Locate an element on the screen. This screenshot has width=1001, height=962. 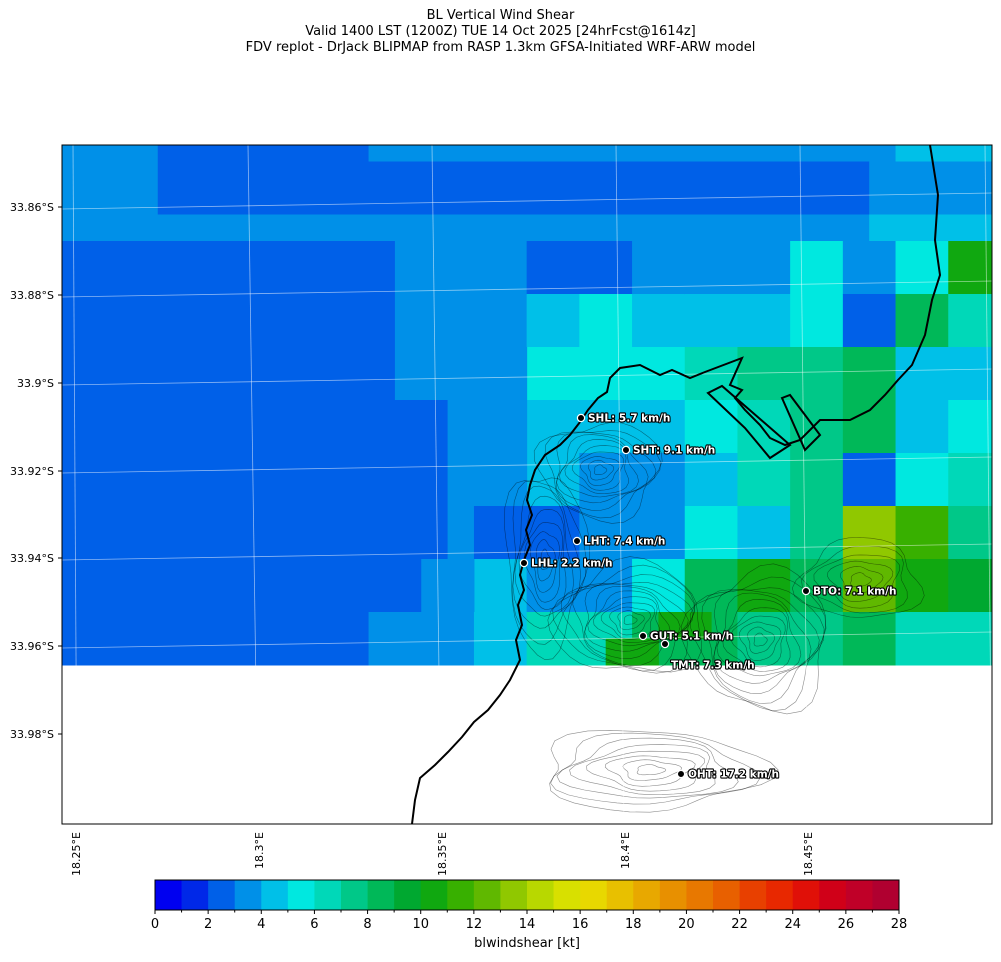
station-label-lhl: LHL: 2.2 km/h is located at coordinates (572, 564).